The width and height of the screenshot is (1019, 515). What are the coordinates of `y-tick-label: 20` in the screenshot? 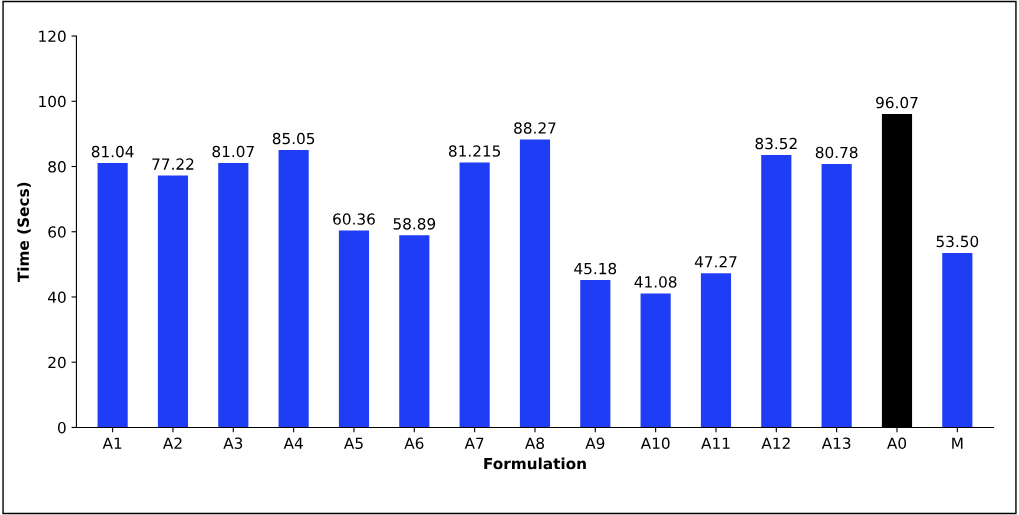 It's located at (57, 362).